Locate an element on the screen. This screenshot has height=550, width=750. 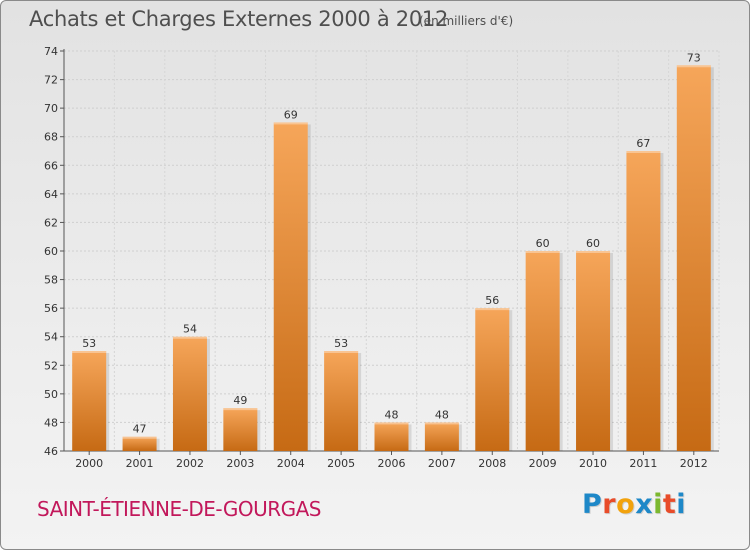
data-label-2006: 48 is located at coordinates (392, 414).